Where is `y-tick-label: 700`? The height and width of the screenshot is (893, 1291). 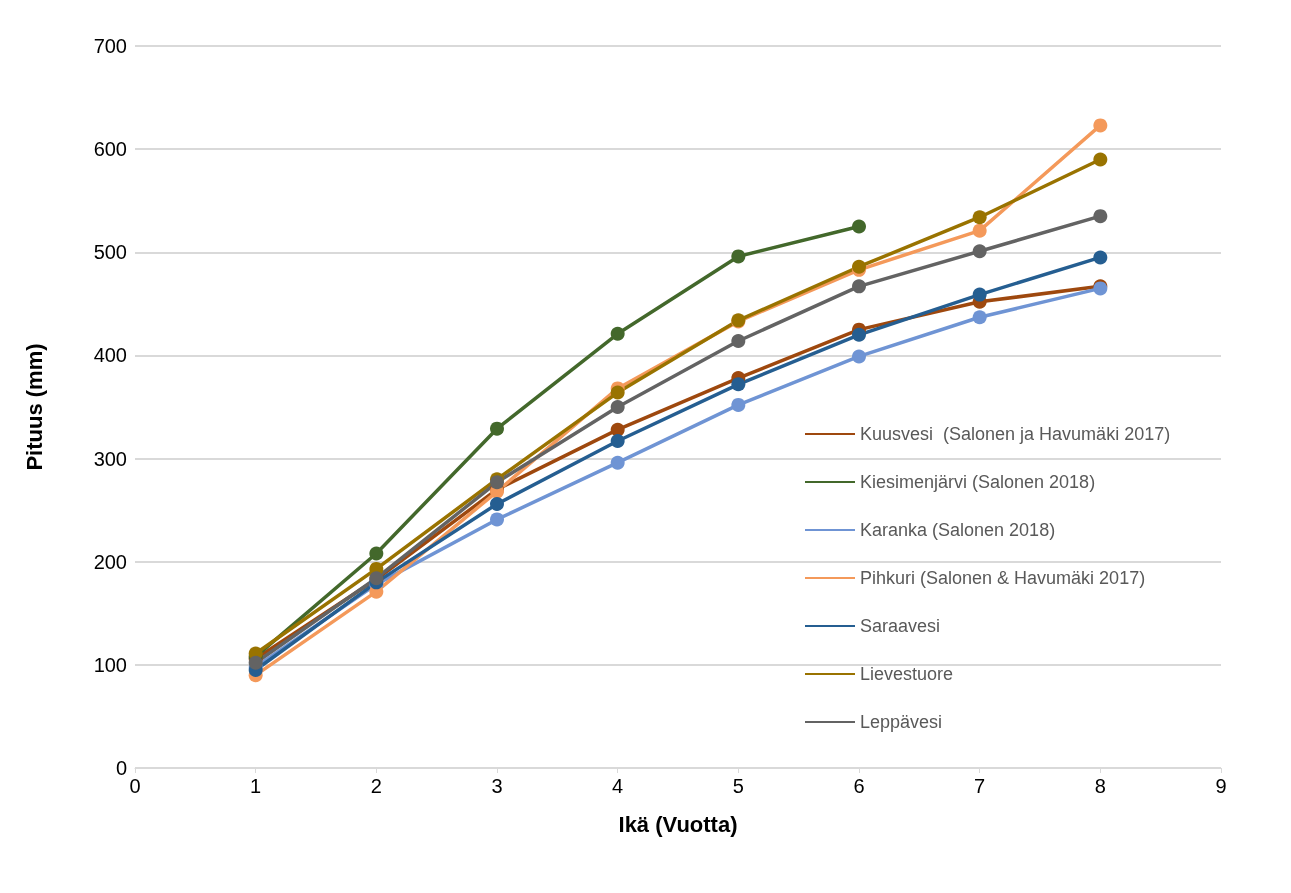 y-tick-label: 700 is located at coordinates (110, 46).